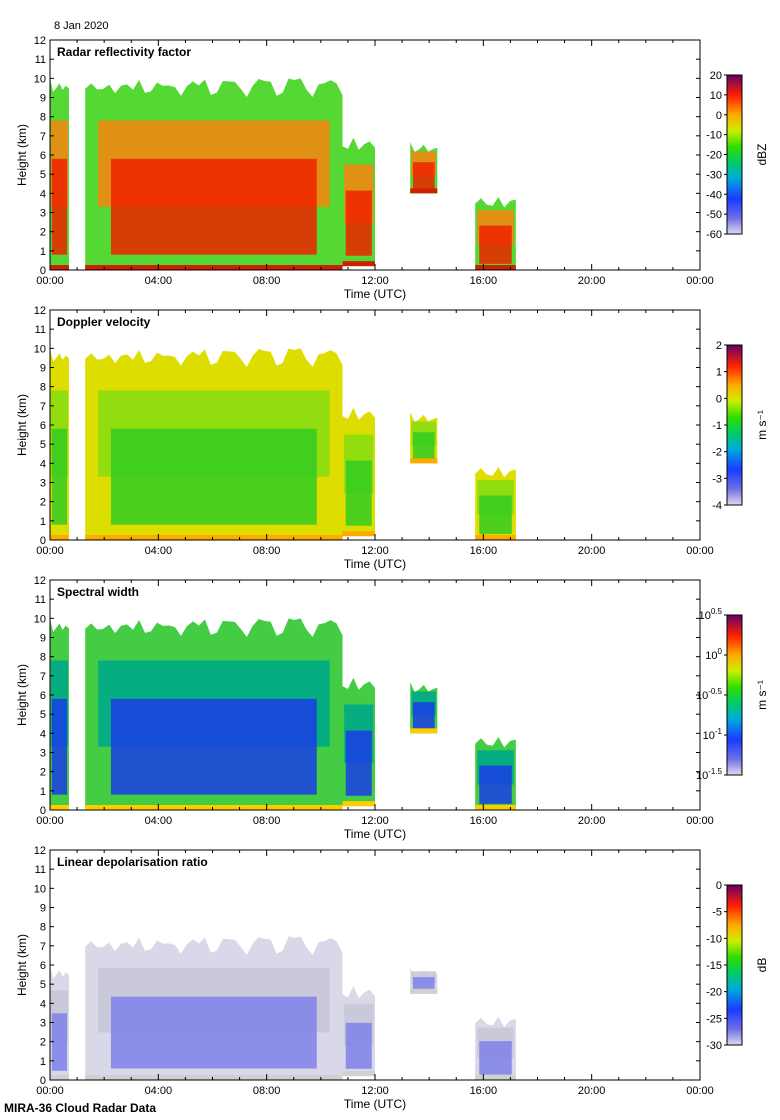 The height and width of the screenshot is (1120, 780). Describe the element at coordinates (717, 479) in the screenshot. I see `colorbar-tick-label: -3` at that location.